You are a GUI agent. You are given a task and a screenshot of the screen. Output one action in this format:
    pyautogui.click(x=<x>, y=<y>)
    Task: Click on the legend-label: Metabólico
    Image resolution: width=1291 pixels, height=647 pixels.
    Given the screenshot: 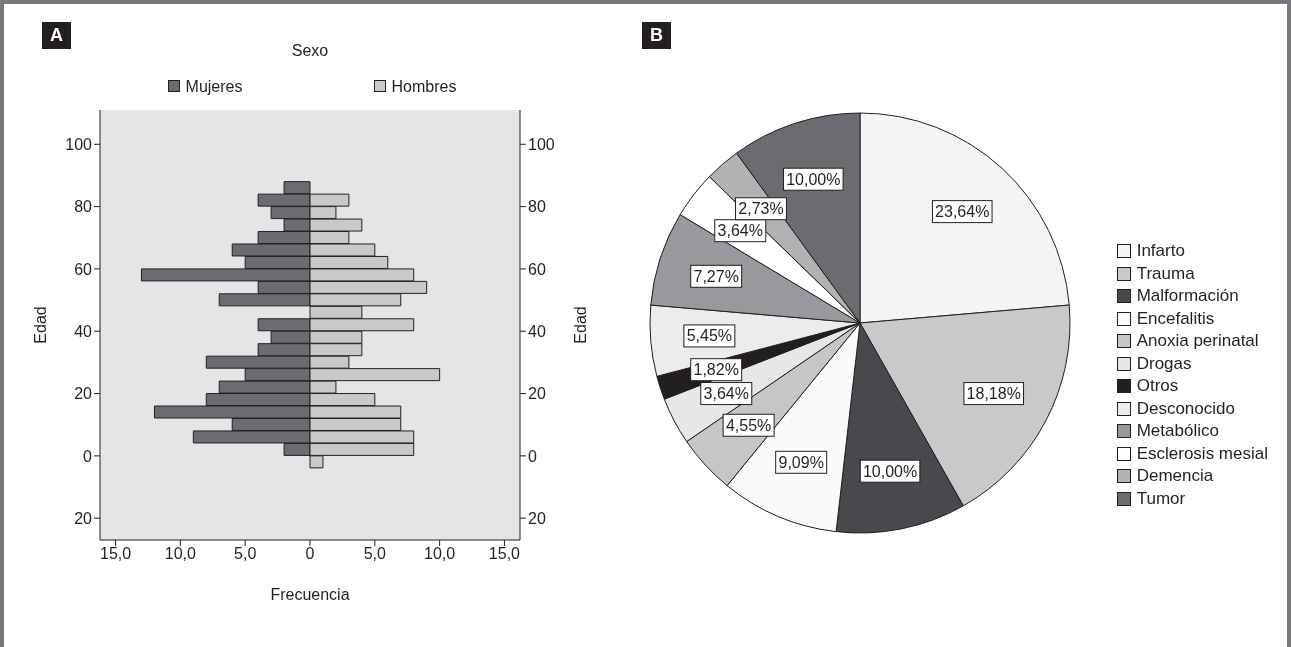 What is the action you would take?
    pyautogui.click(x=1177, y=431)
    